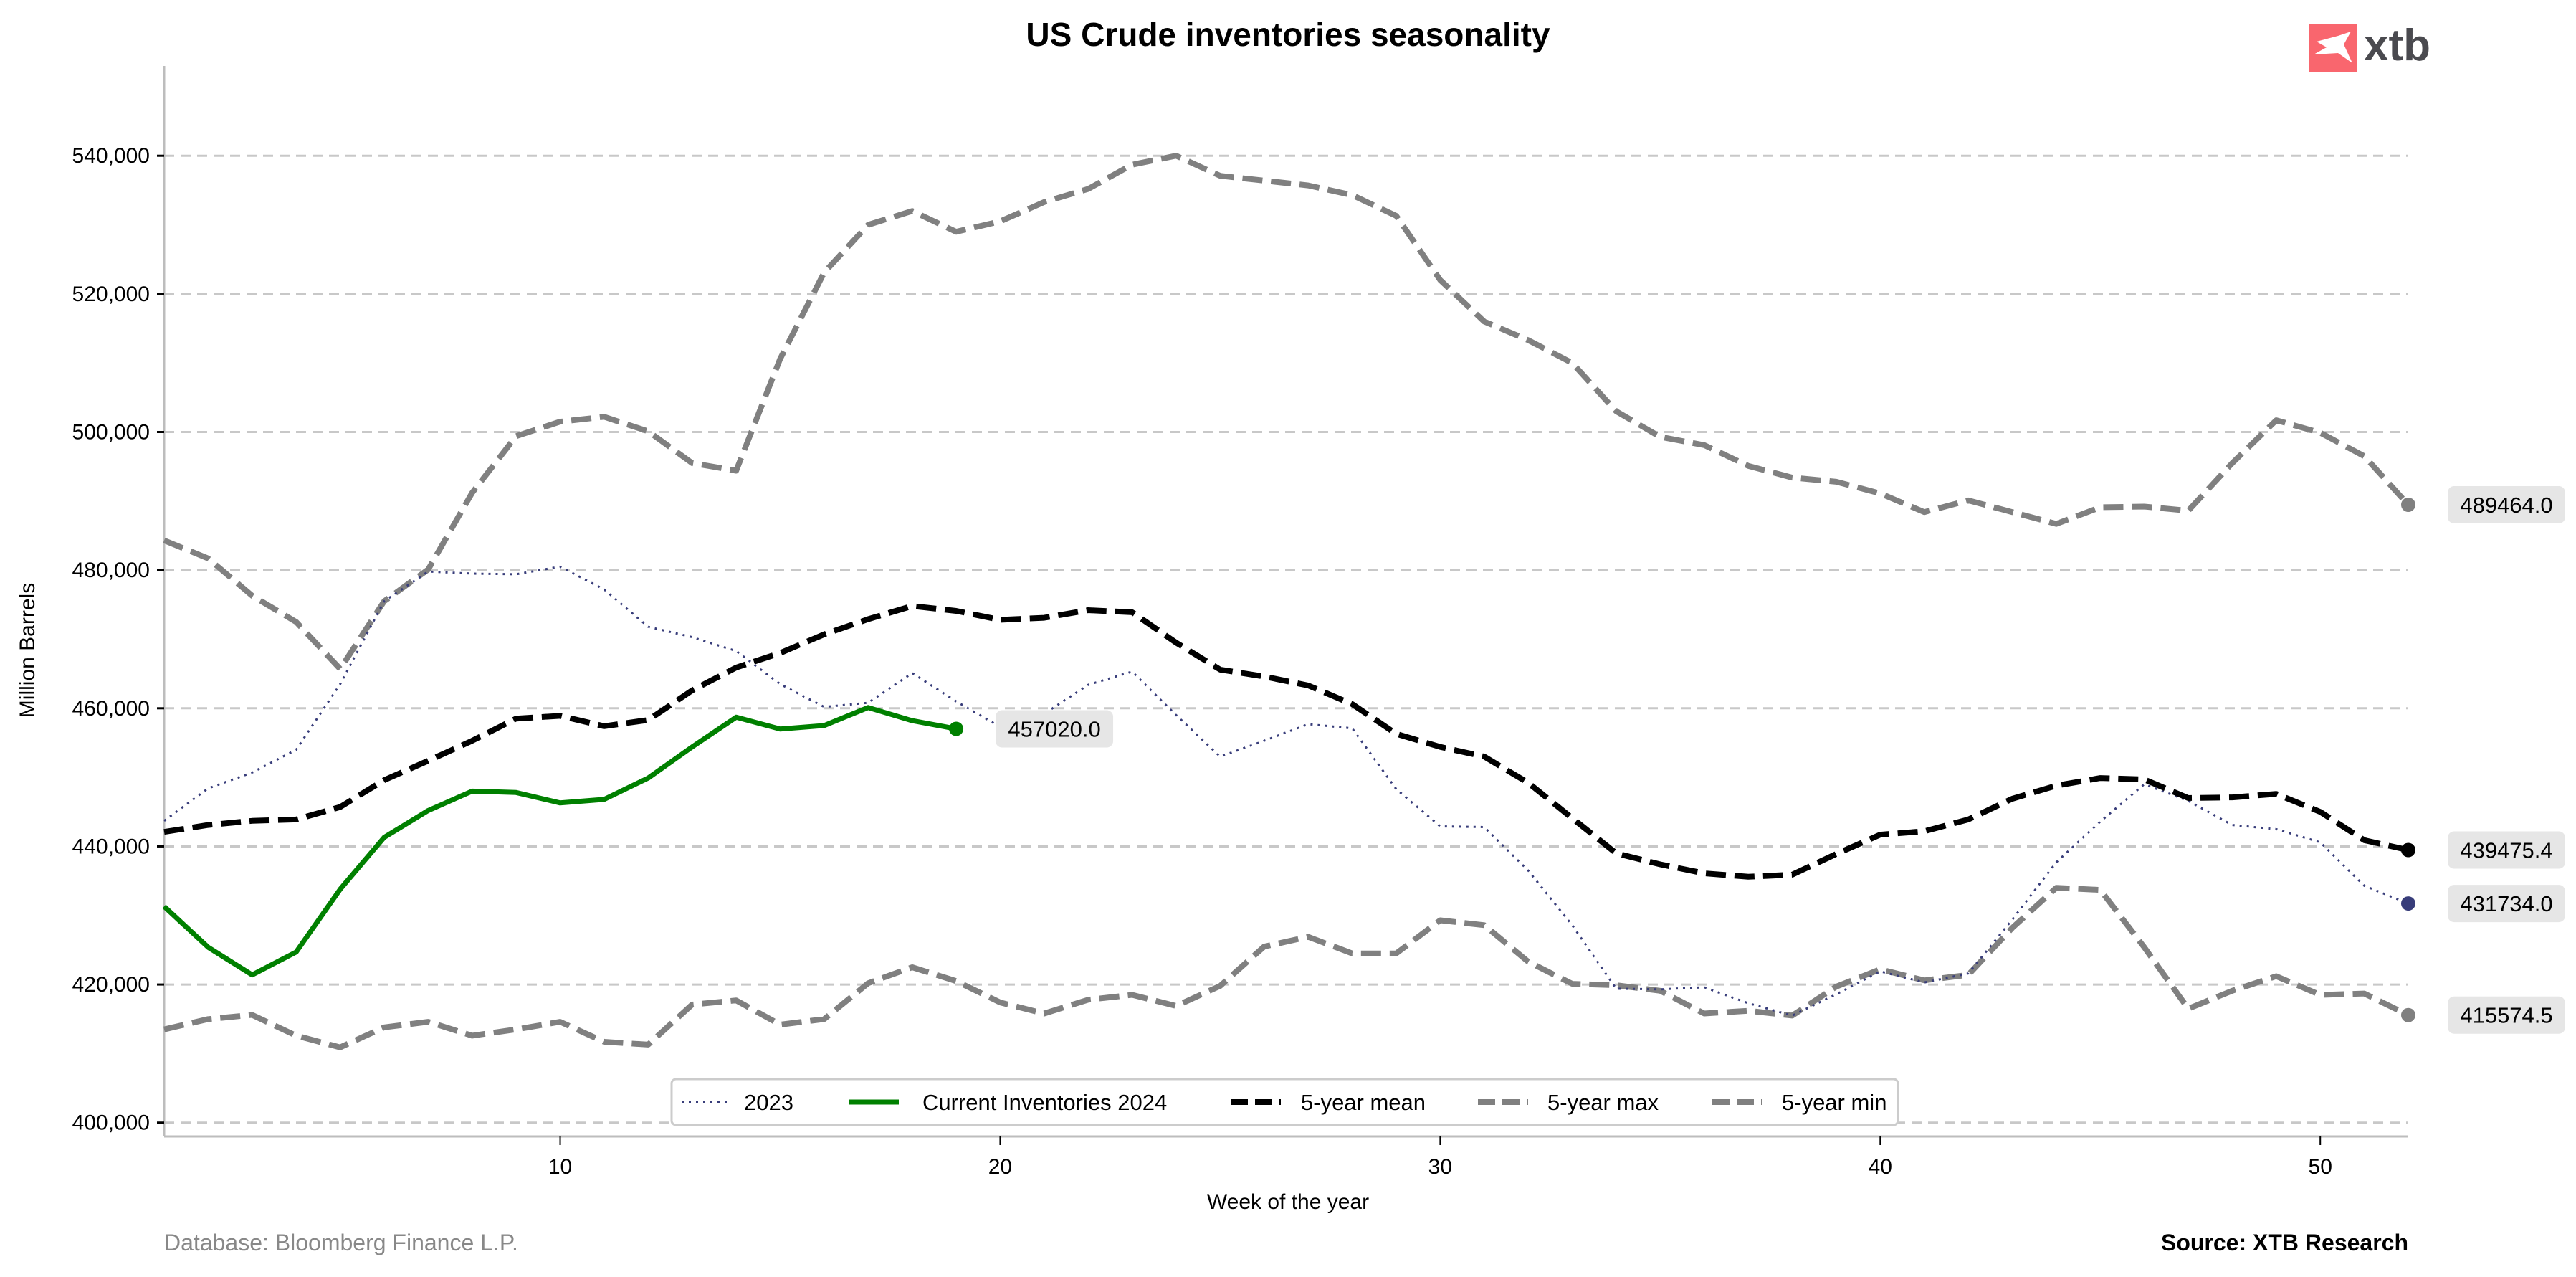 This screenshot has height=1277, width=2576. Describe the element at coordinates (2333, 47) in the screenshot. I see `xtb-x-mark-glyph-icon` at that location.